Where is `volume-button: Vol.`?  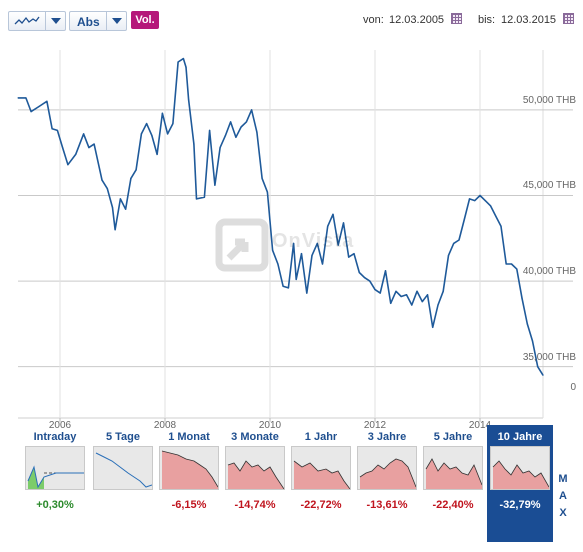
volume-button: Vol. is located at coordinates (145, 20).